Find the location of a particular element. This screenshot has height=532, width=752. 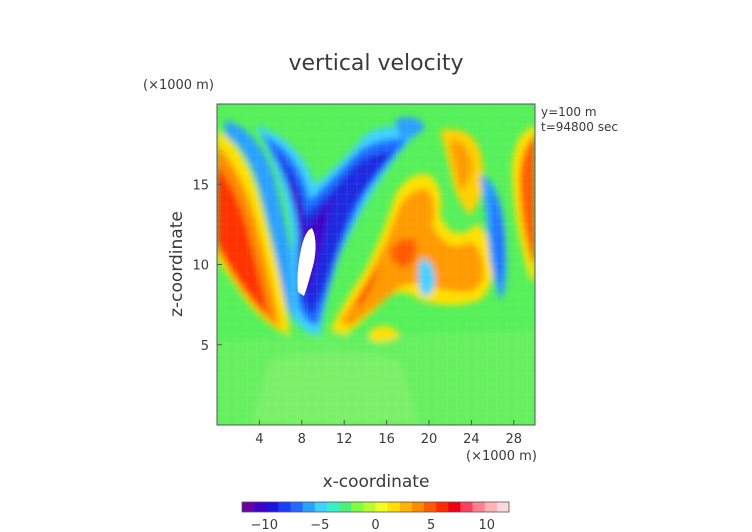

annotation-time: t=94800 sec is located at coordinates (579, 127).